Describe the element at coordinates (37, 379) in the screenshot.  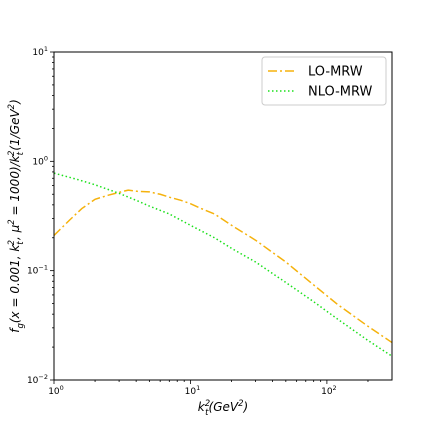
I see `y-tick-label: 10⁻²` at that location.